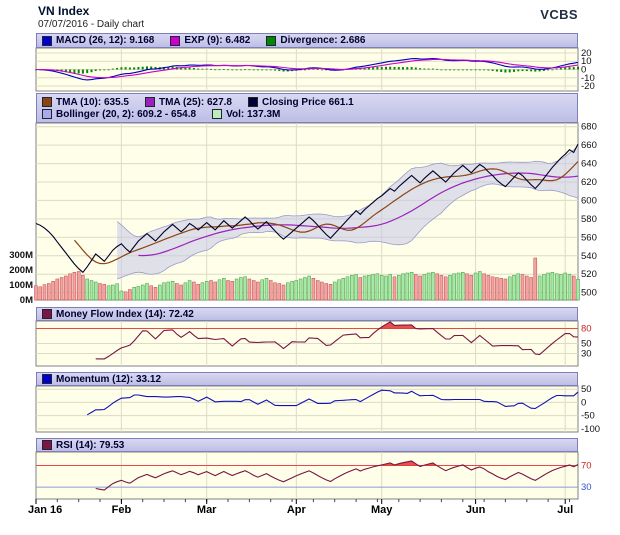 The width and height of the screenshot is (620, 535). Describe the element at coordinates (91, 24) in the screenshot. I see `chart-subtitle: 07/07/2016 - Daily chart` at that location.